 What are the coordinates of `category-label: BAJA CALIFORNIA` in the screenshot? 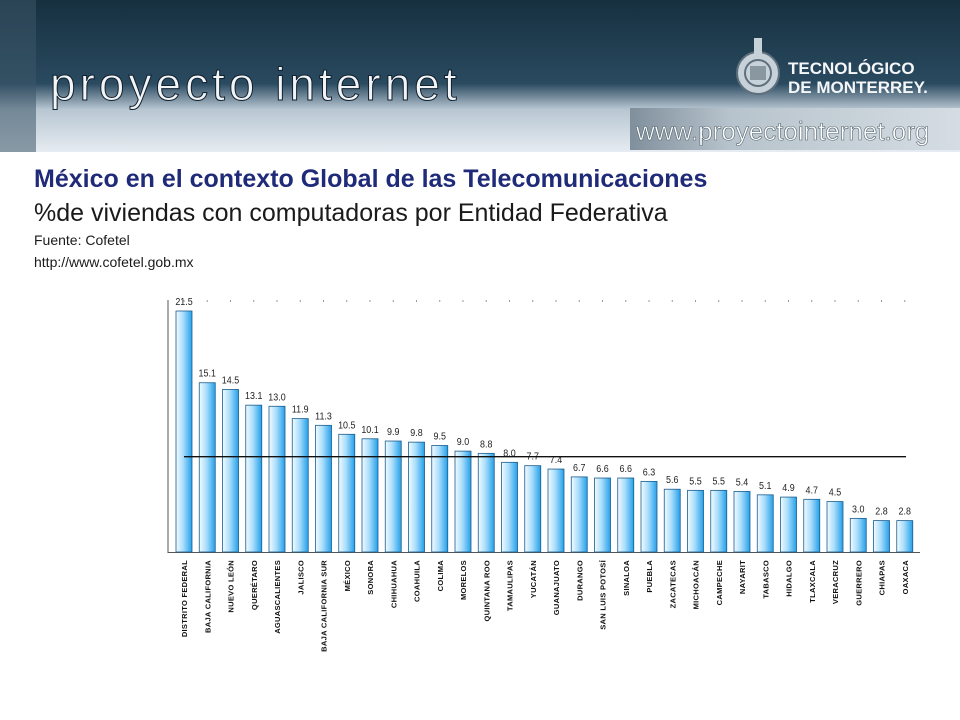 It's located at (207, 596).